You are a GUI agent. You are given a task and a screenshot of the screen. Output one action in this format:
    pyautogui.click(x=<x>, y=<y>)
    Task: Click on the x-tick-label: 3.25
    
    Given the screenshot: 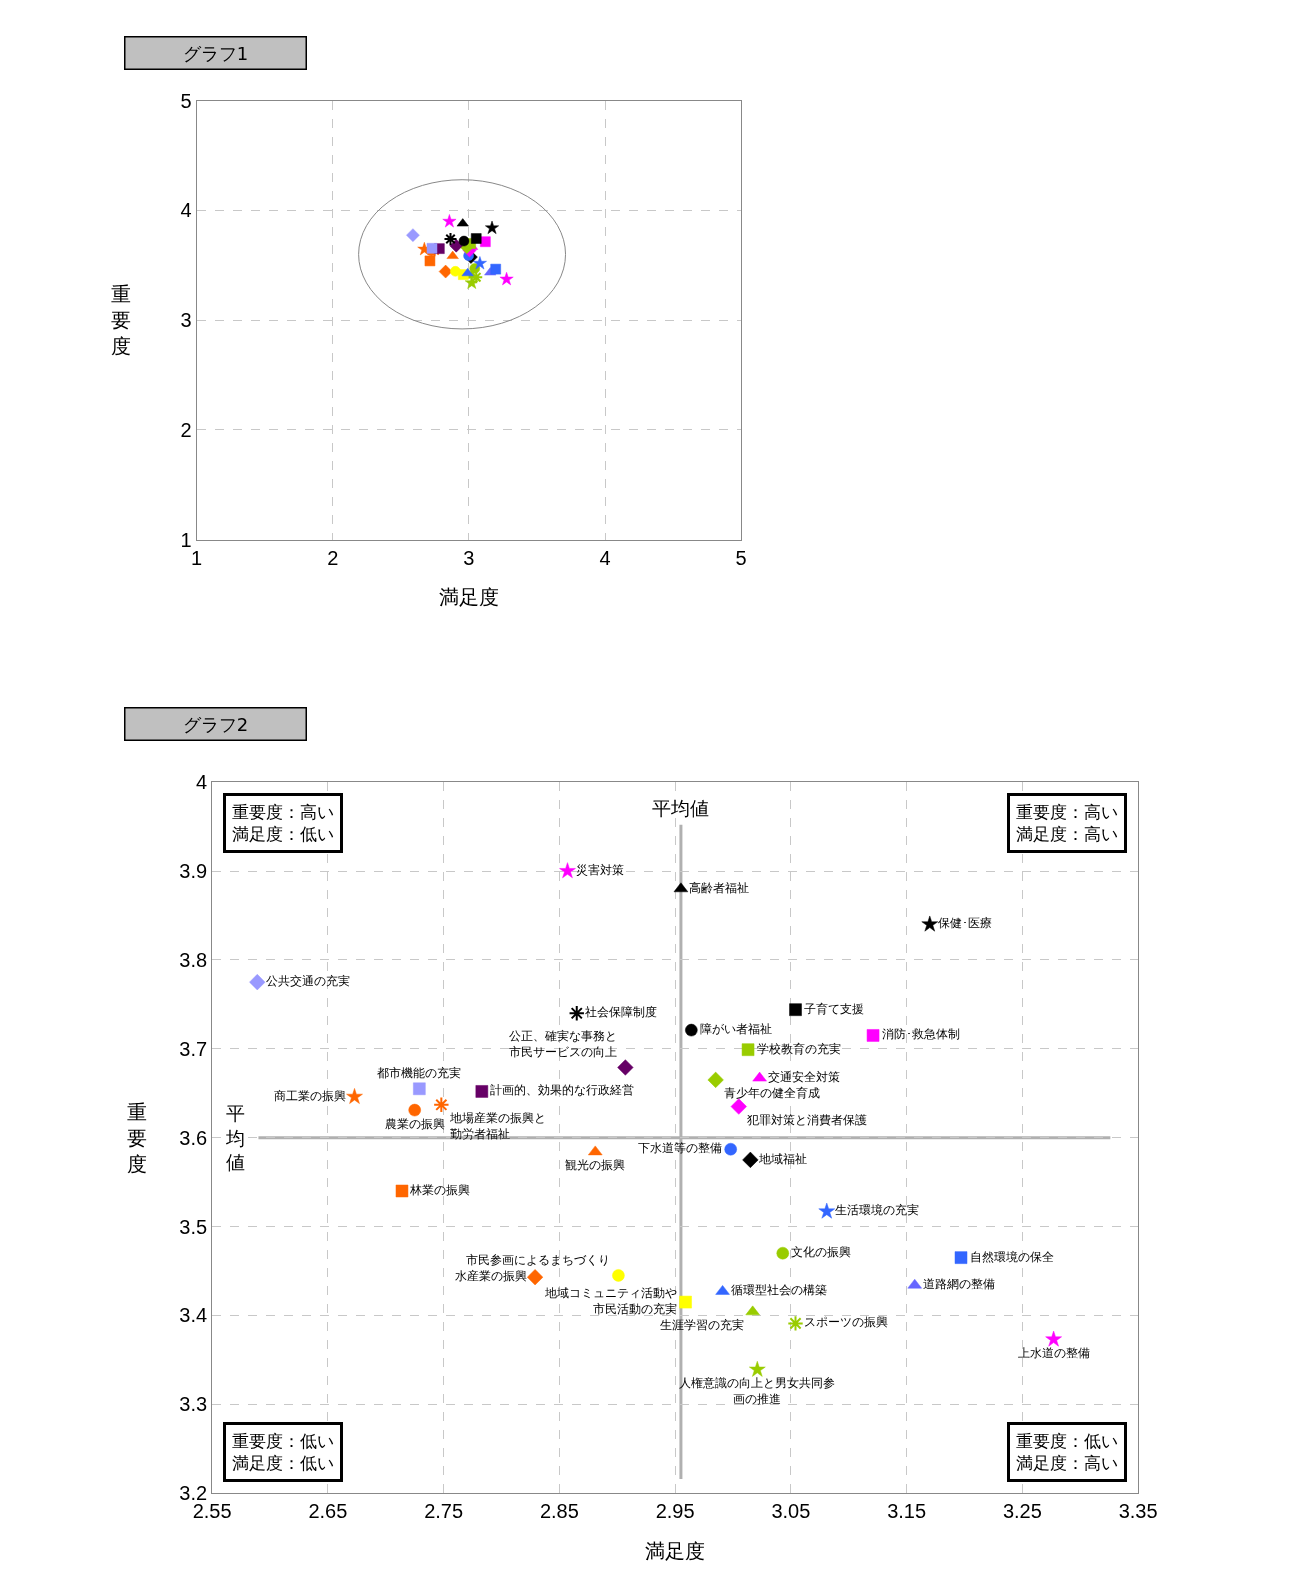 What is the action you would take?
    pyautogui.click(x=1022, y=1511)
    